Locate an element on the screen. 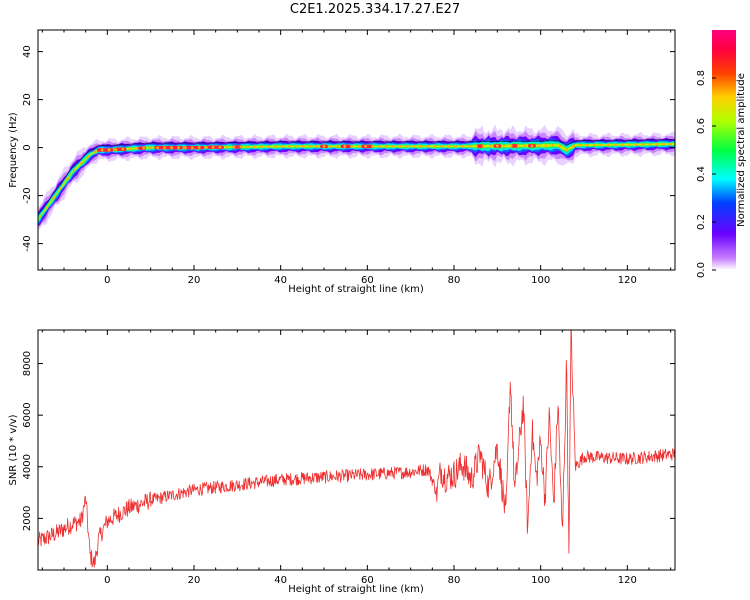 The image size is (750, 600). colorbar-tick-label: 0.2 is located at coordinates (701, 222).